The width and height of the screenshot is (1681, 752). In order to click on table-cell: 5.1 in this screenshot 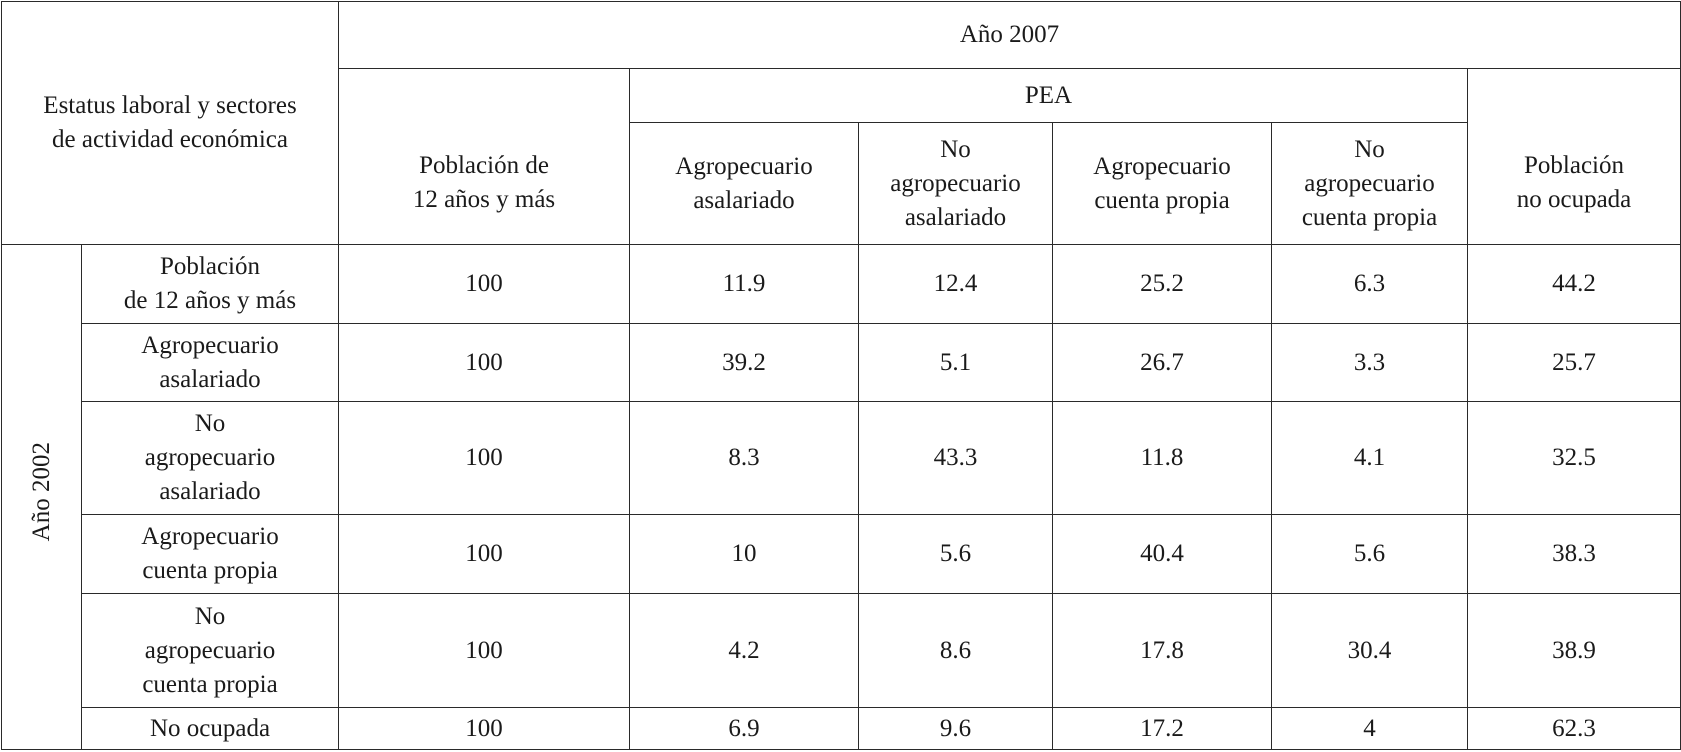, I will do `click(955, 362)`.